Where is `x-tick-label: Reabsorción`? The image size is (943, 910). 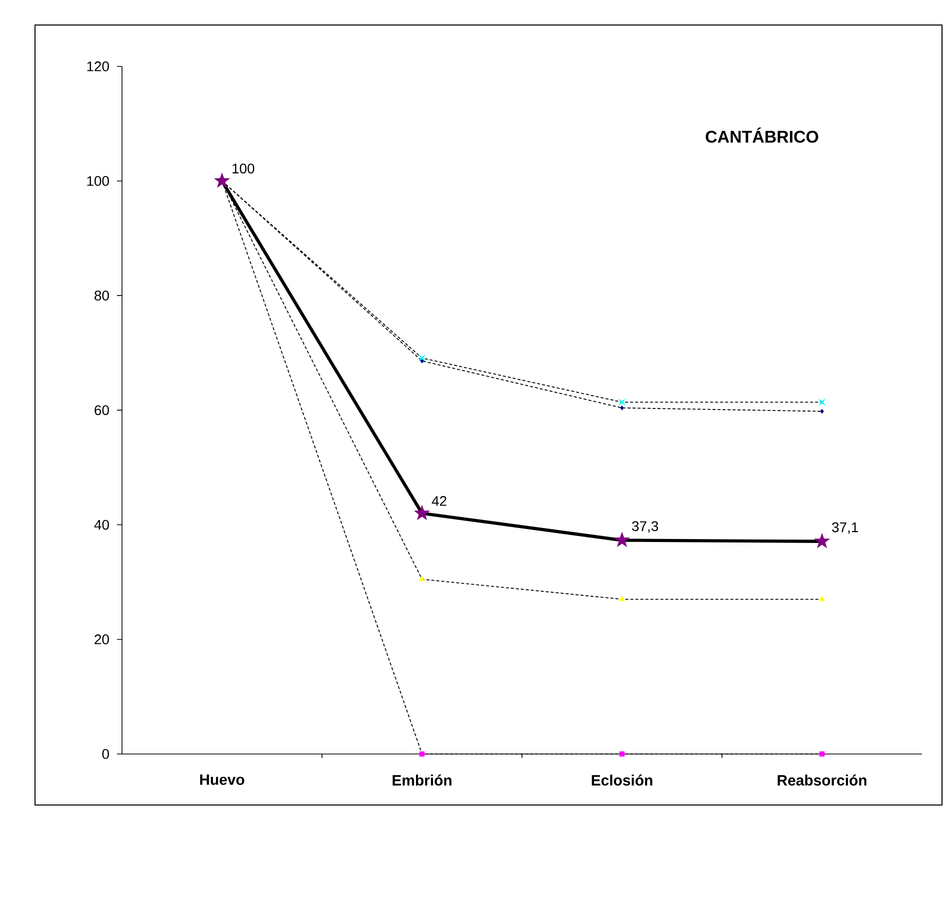
x-tick-label: Reabsorción is located at coordinates (822, 780).